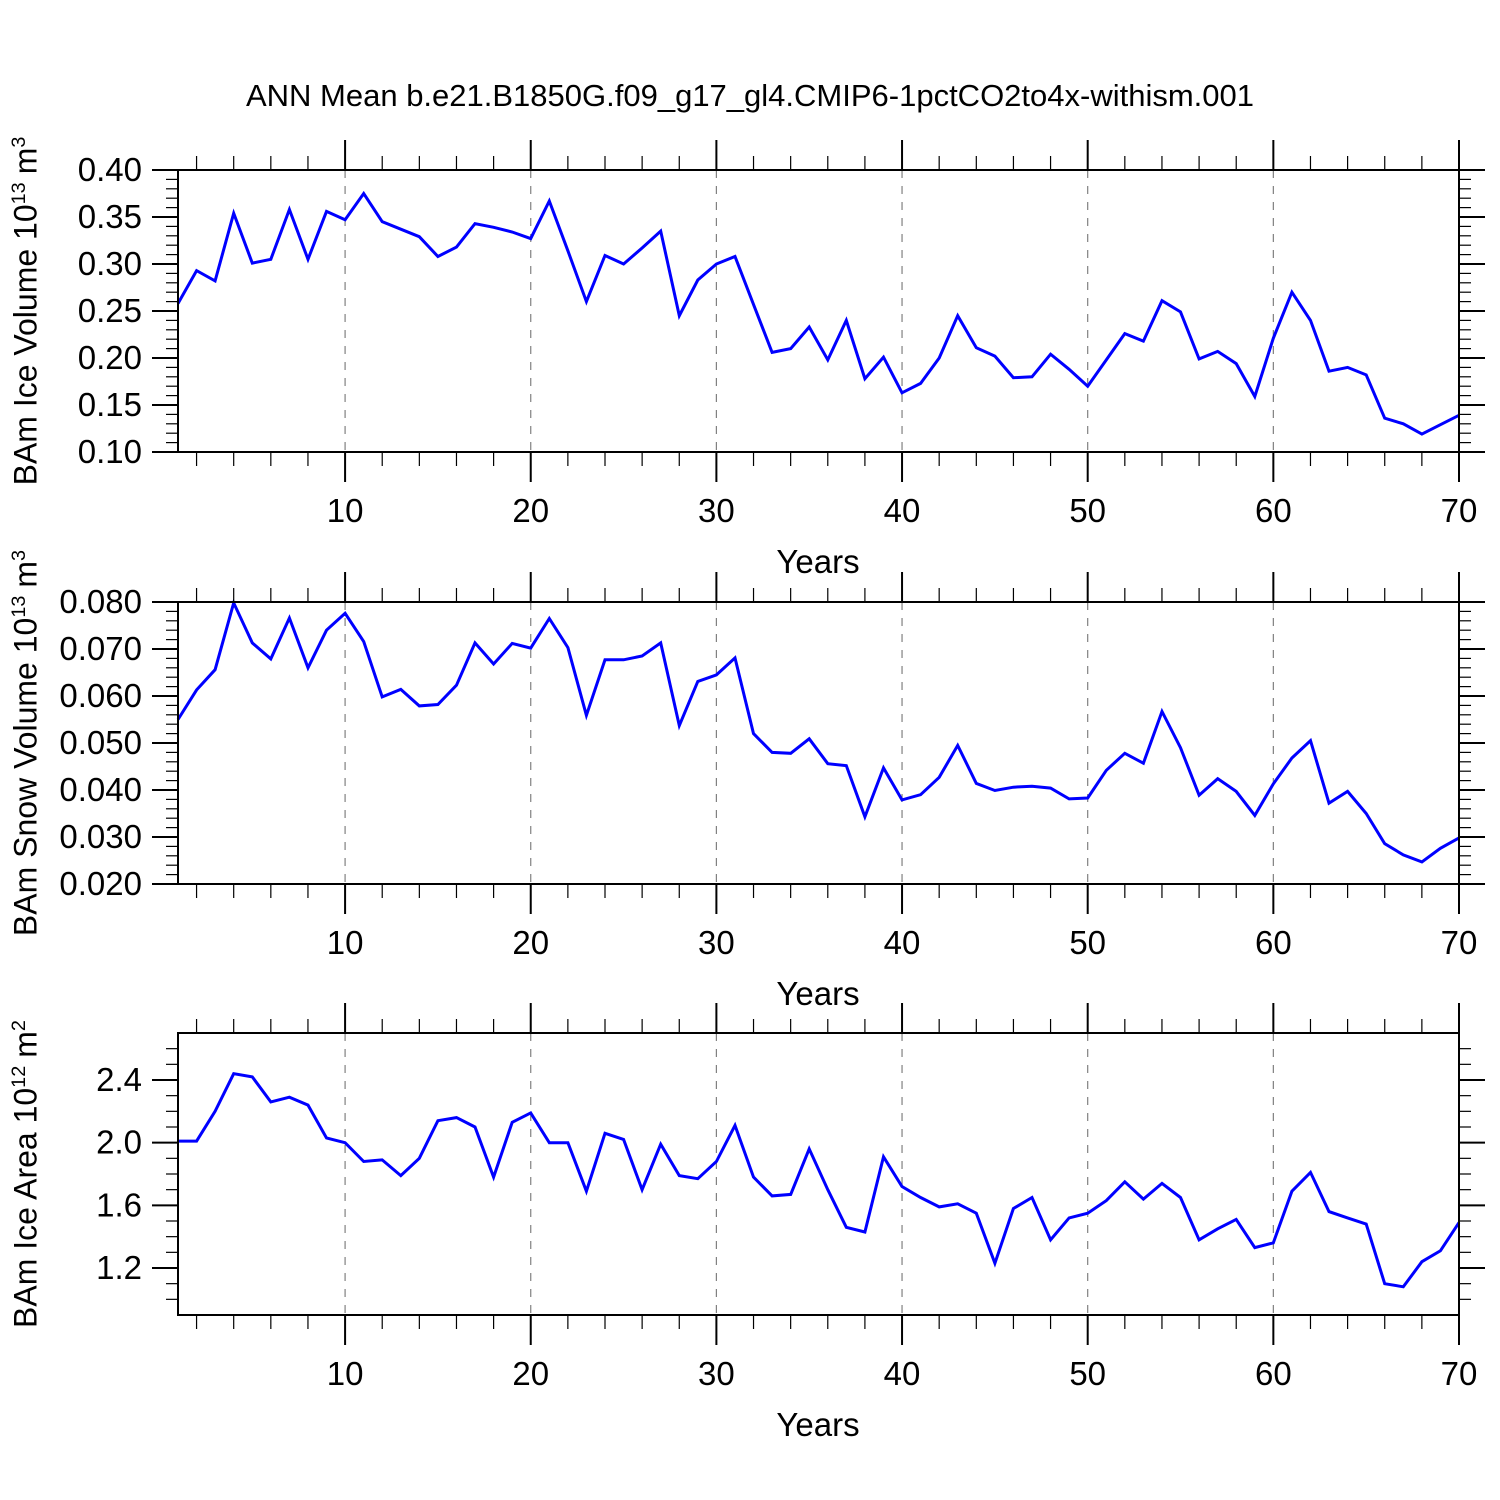 The width and height of the screenshot is (1500, 1500). What do you see at coordinates (100, 648) in the screenshot?
I see `svg-text: 0.070` at bounding box center [100, 648].